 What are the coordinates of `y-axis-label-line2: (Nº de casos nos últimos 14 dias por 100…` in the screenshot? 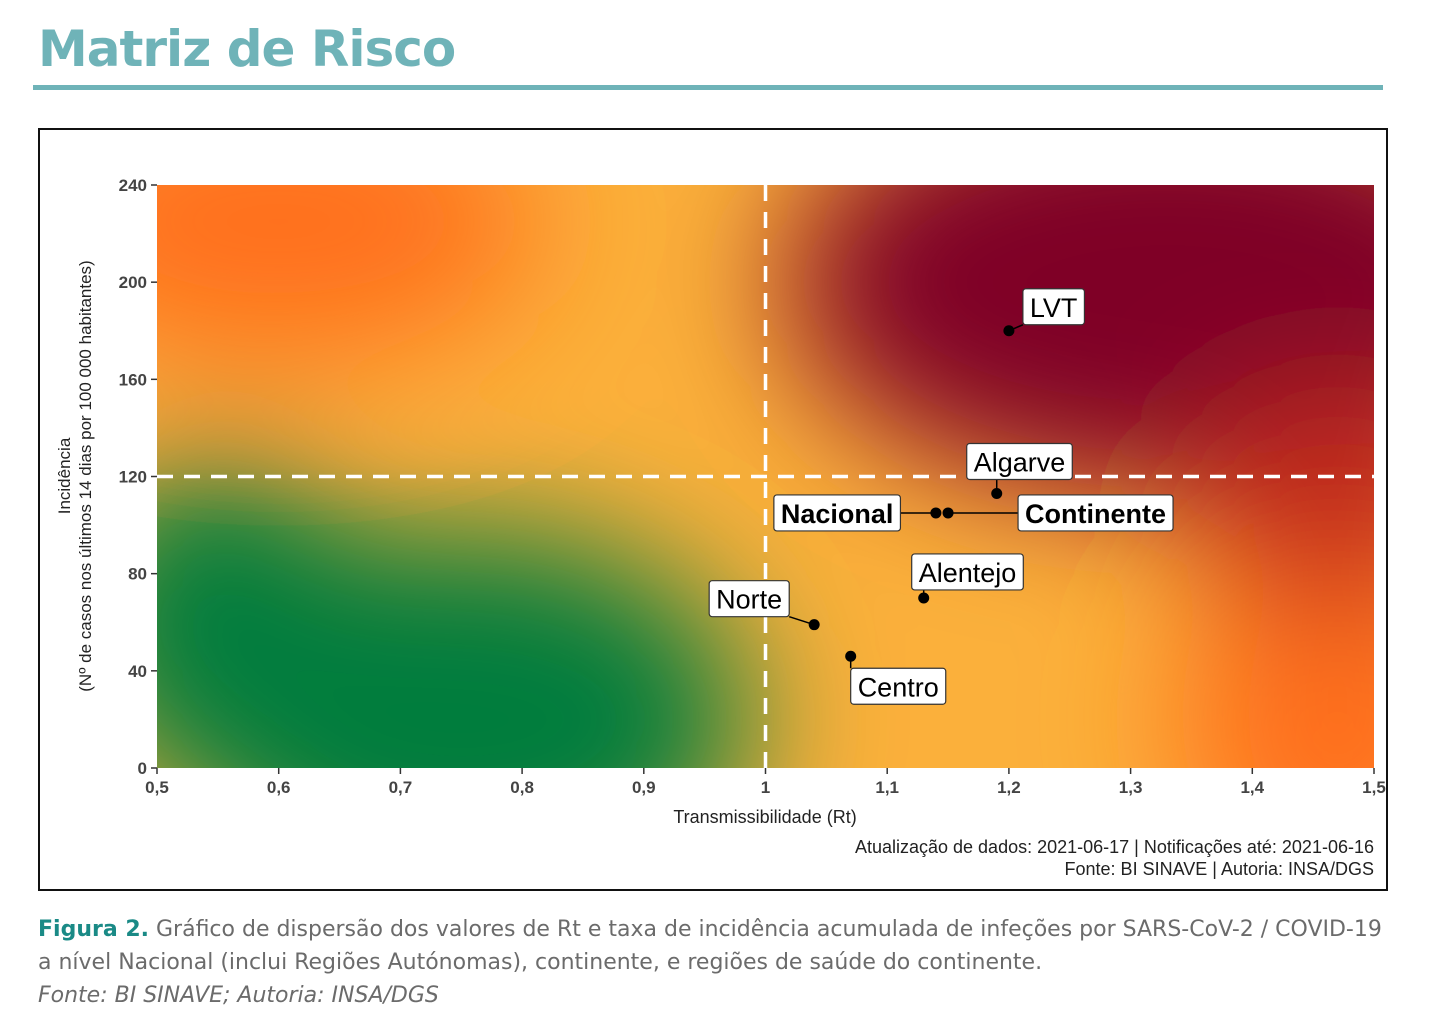 It's located at (85, 475).